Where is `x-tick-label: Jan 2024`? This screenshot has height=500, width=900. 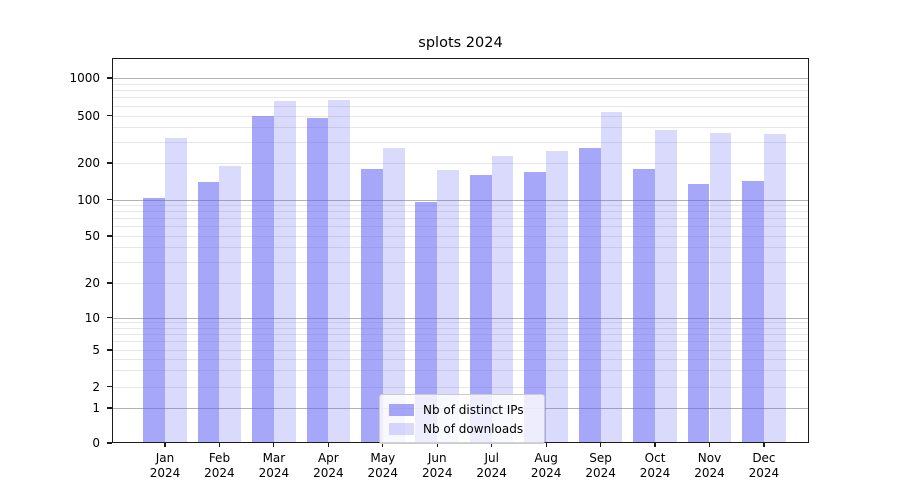
x-tick-label: Jan 2024 is located at coordinates (165, 466).